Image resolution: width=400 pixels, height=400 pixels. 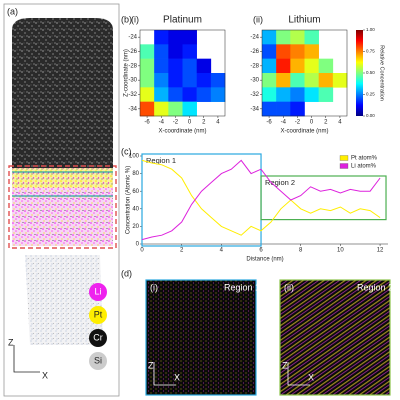 What do you see at coordinates (147, 123) in the screenshot?
I see `x-tick-label: -6` at bounding box center [147, 123].